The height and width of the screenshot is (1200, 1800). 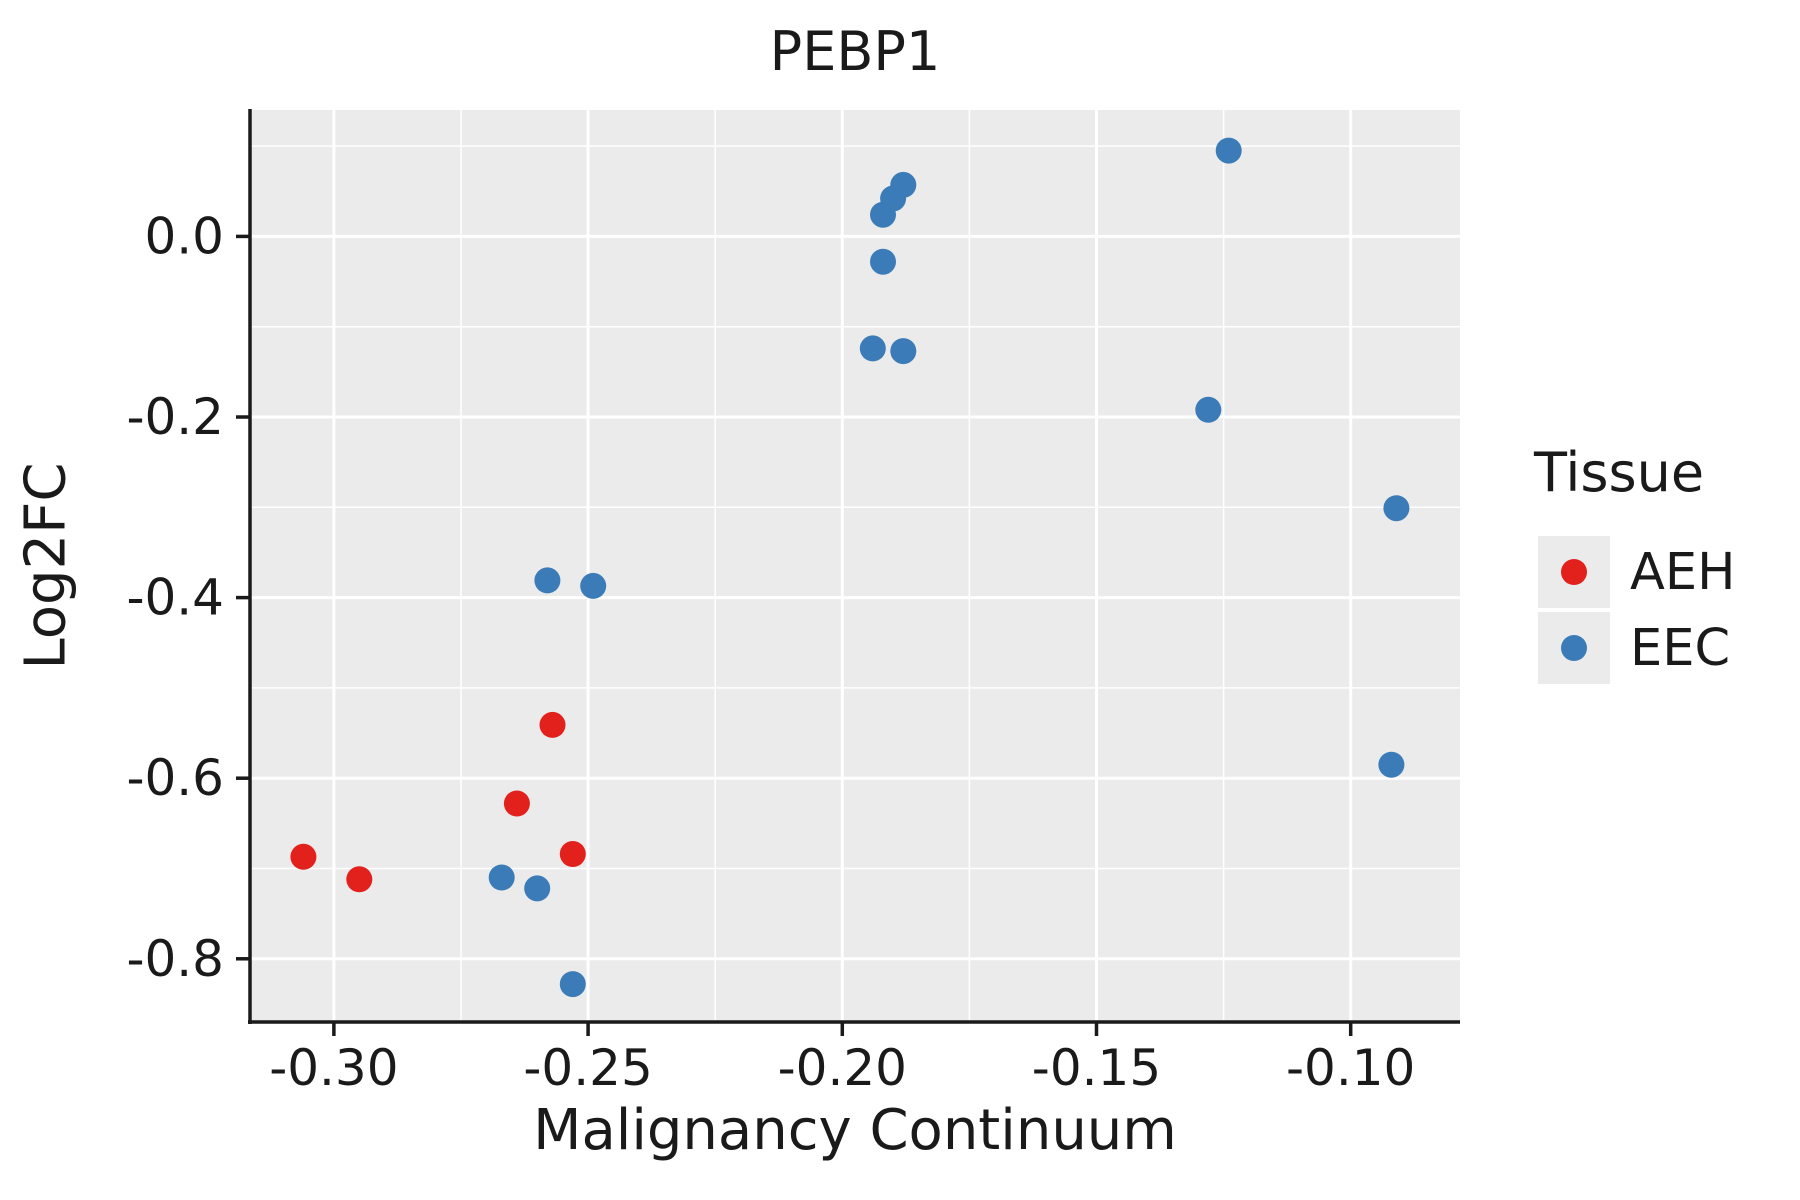 I want to click on y-tick-label: 0.0, so click(x=184, y=236).